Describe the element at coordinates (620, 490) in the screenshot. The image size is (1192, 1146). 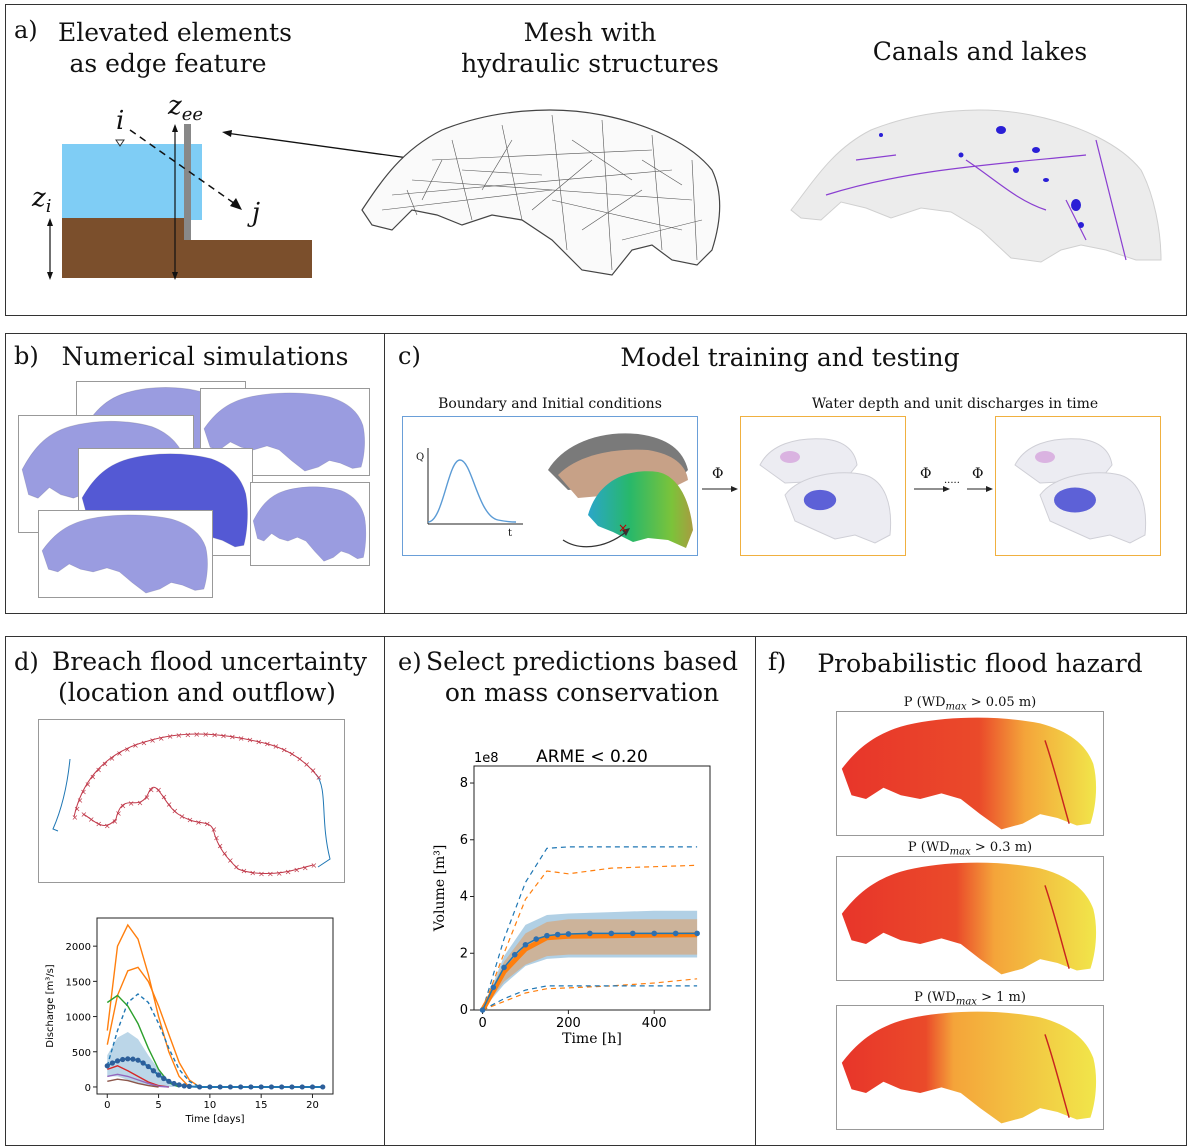
I see `initial-condition-map: ×` at that location.